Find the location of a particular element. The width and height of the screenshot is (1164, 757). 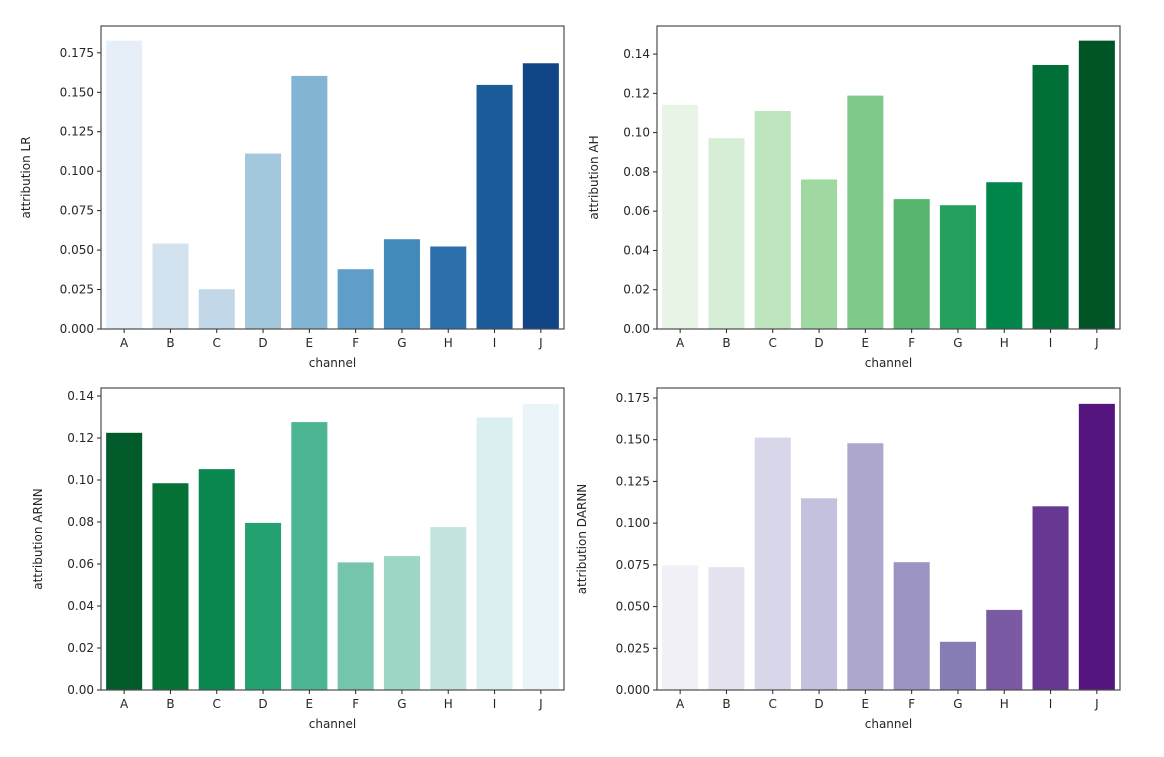

bar-lr-g is located at coordinates (401, 284).